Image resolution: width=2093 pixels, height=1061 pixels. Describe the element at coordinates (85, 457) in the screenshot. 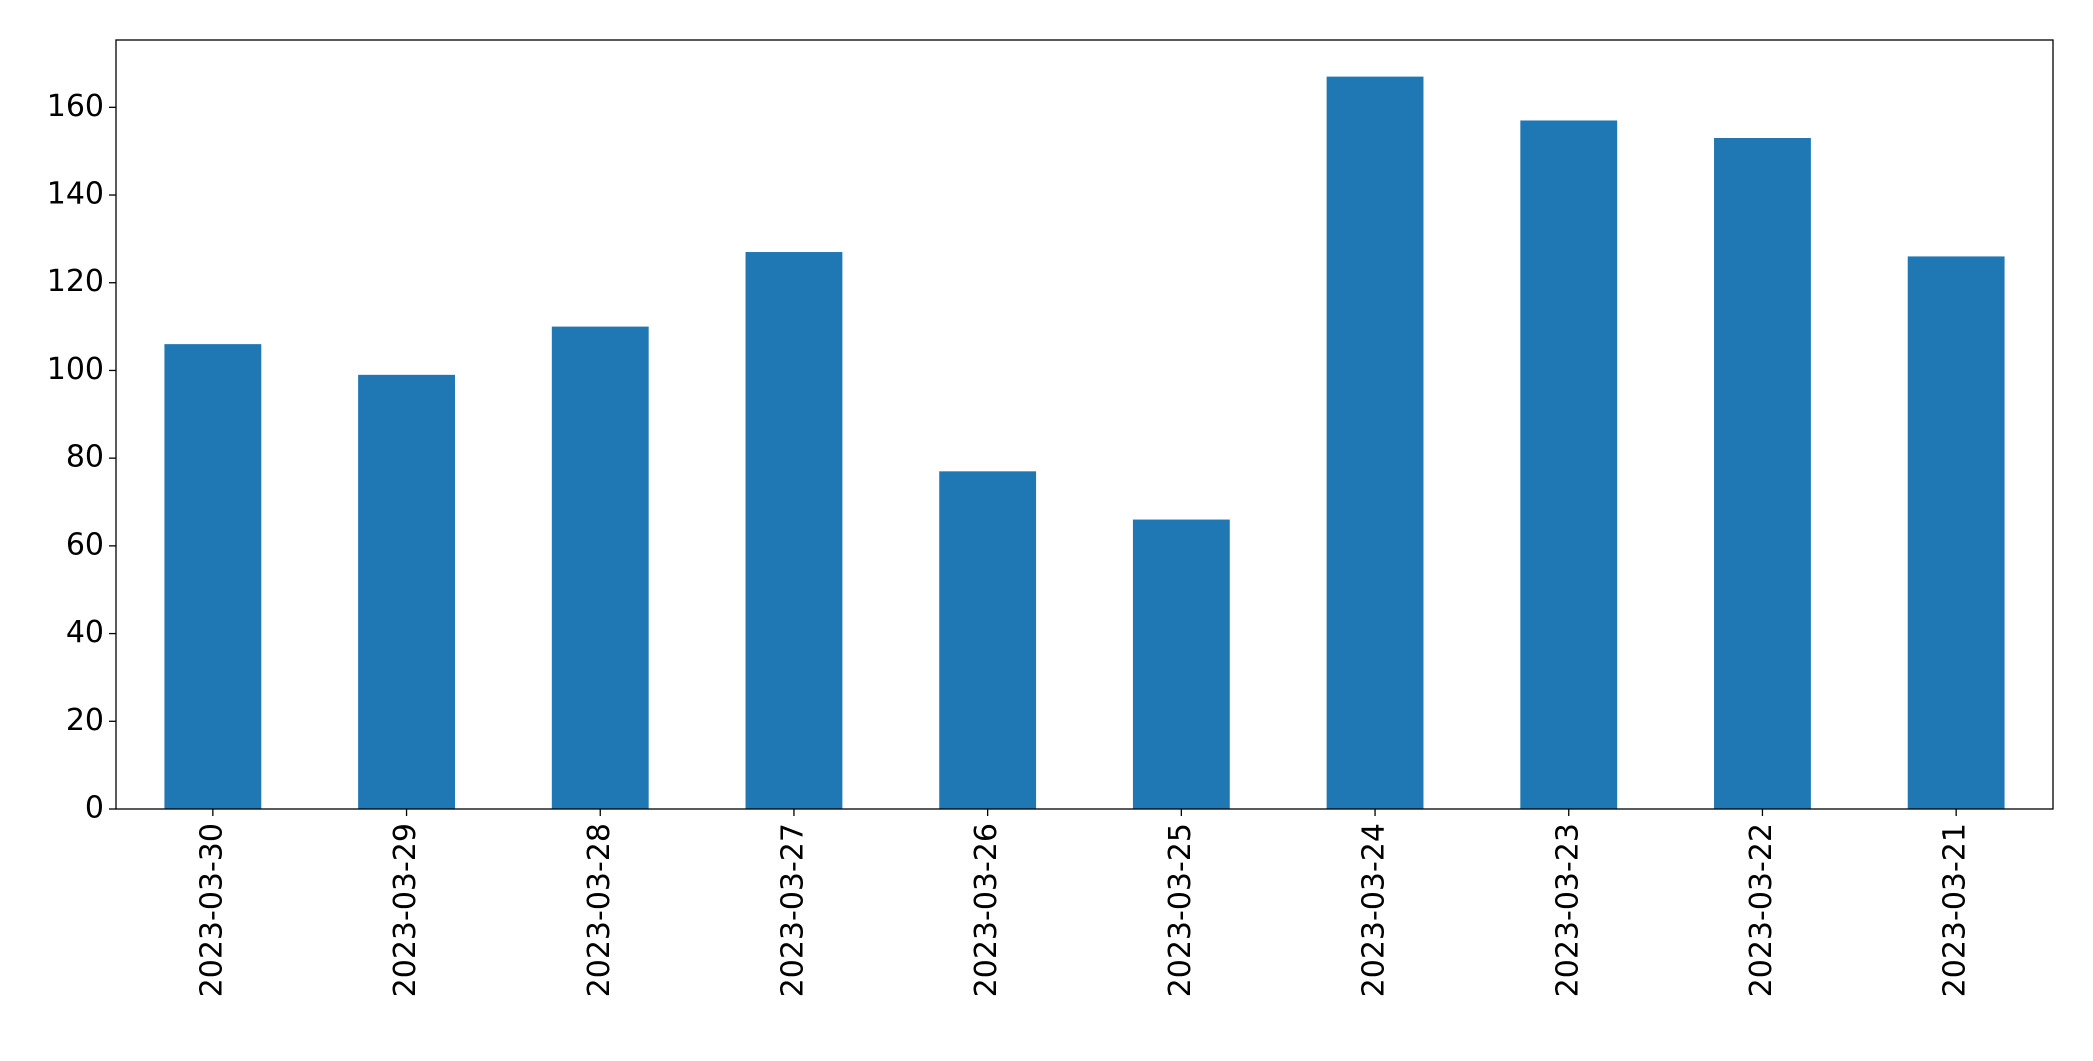

I see `y-tick-label: 80` at that location.